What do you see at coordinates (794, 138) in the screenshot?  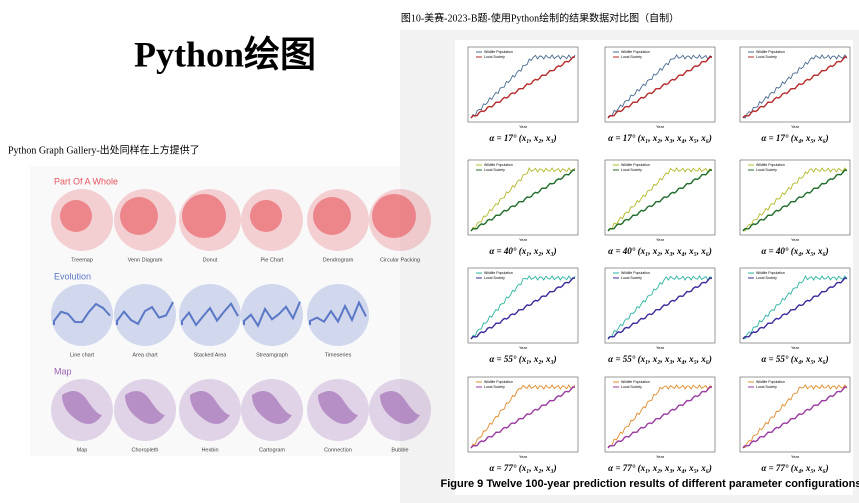 I see `panel-caption: α = 17° (x₄, x₅, x₆)` at bounding box center [794, 138].